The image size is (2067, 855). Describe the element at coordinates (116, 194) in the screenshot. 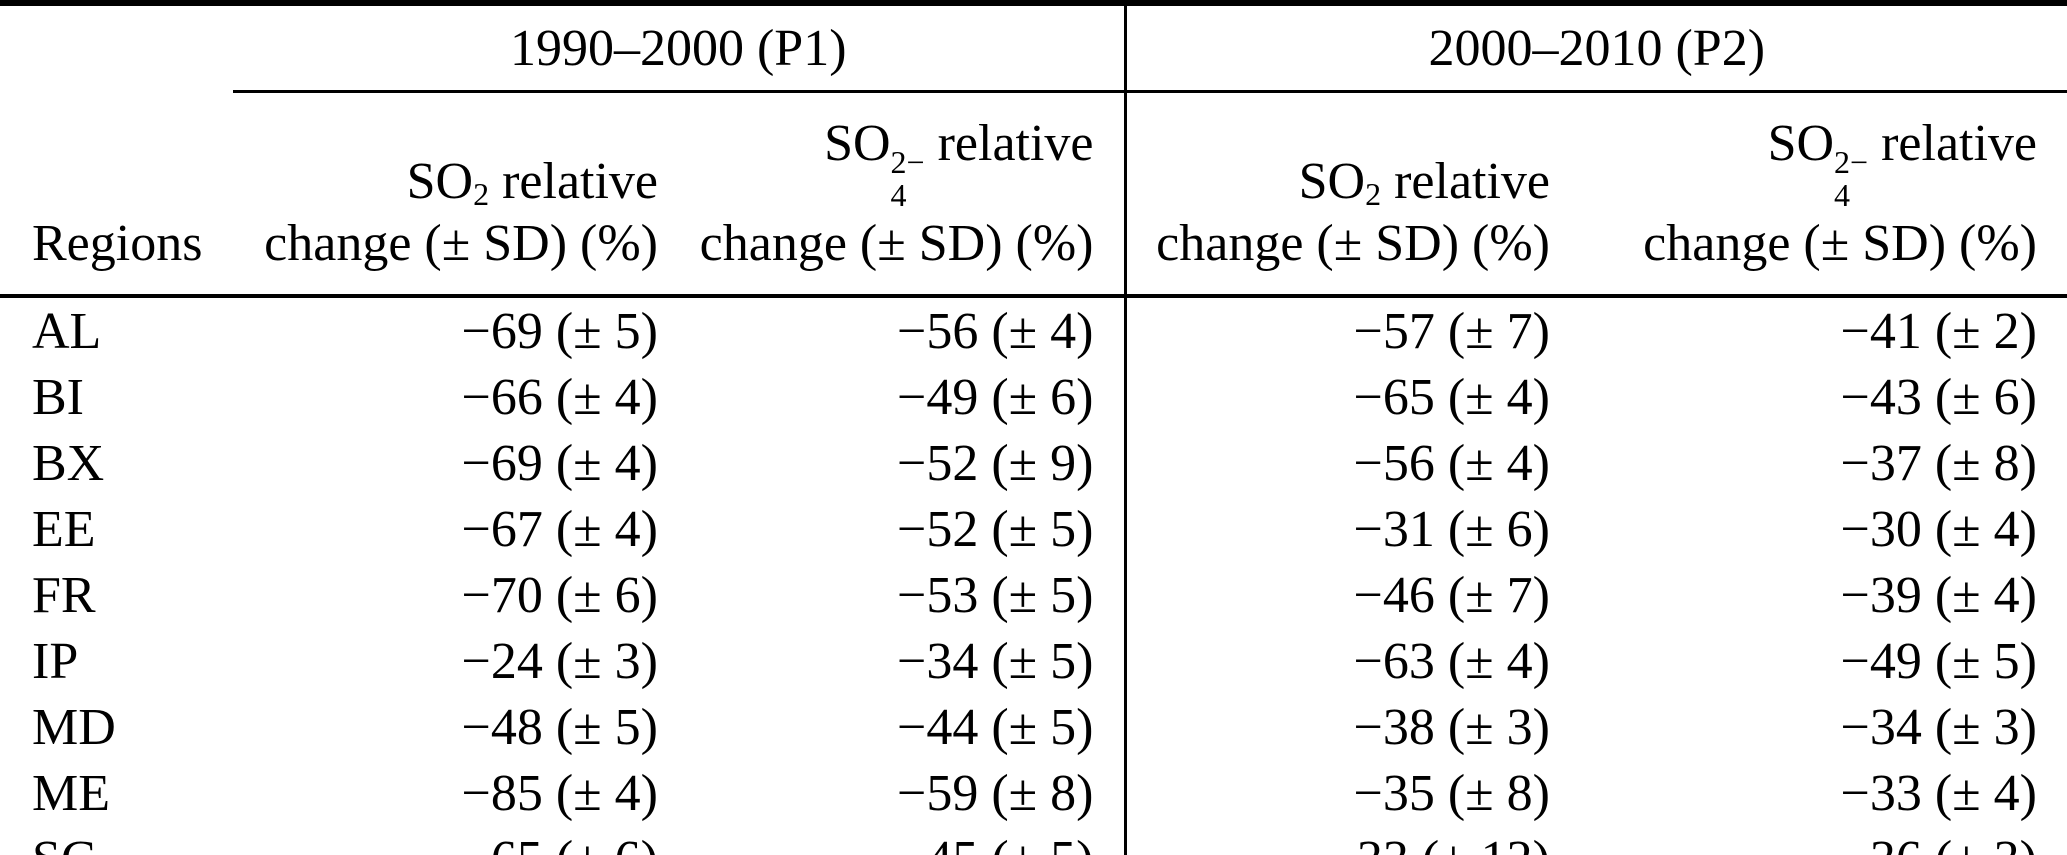

I see `column-header-regions: Regions` at that location.